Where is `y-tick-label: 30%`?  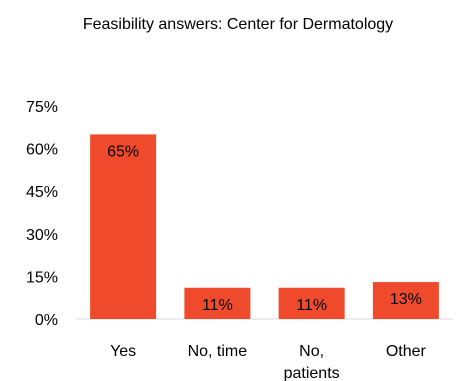 y-tick-label: 30% is located at coordinates (42, 235).